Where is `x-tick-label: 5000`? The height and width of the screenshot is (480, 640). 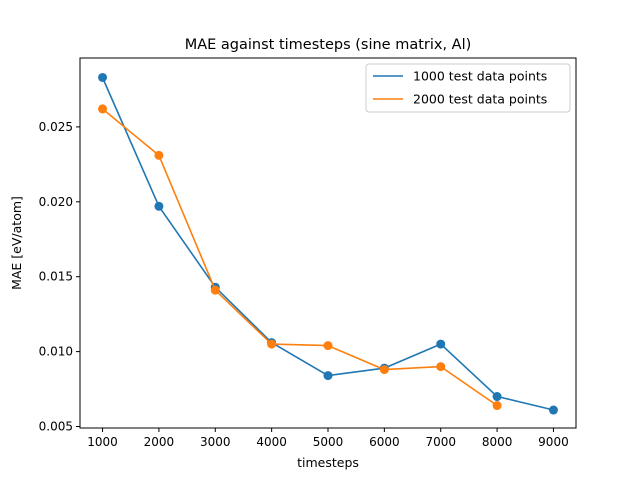
x-tick-label: 5000 is located at coordinates (328, 442).